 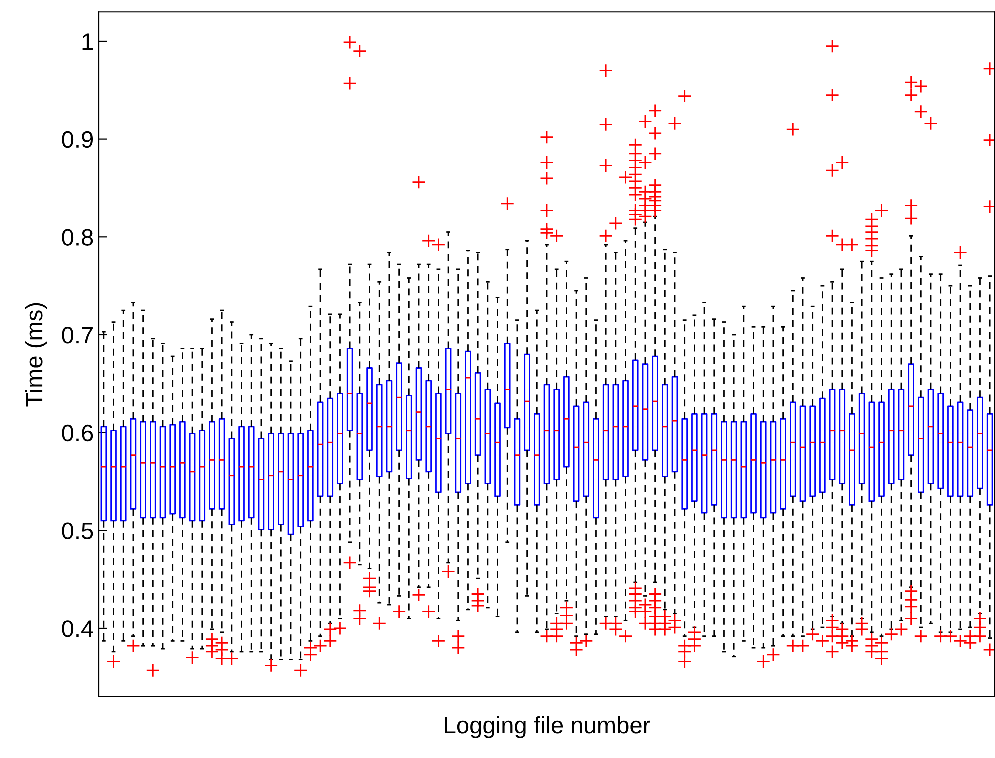 I want to click on x-axis-title: Logging file number, so click(x=547, y=727).